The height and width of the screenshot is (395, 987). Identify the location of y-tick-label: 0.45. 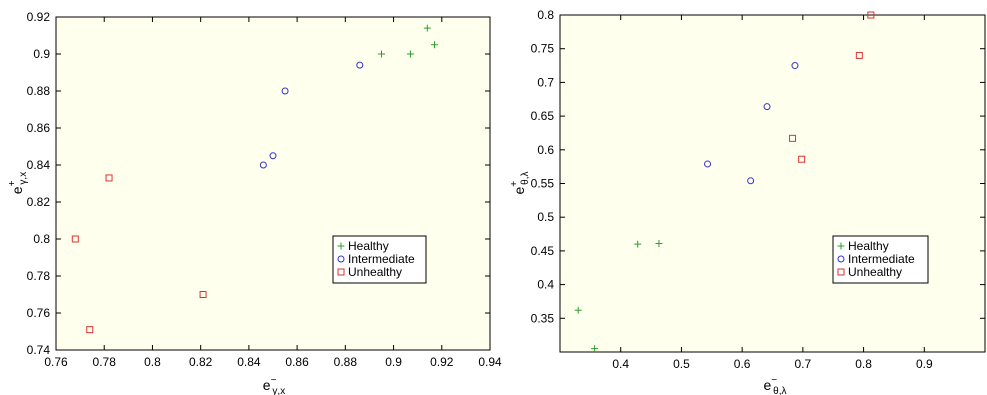
(543, 251).